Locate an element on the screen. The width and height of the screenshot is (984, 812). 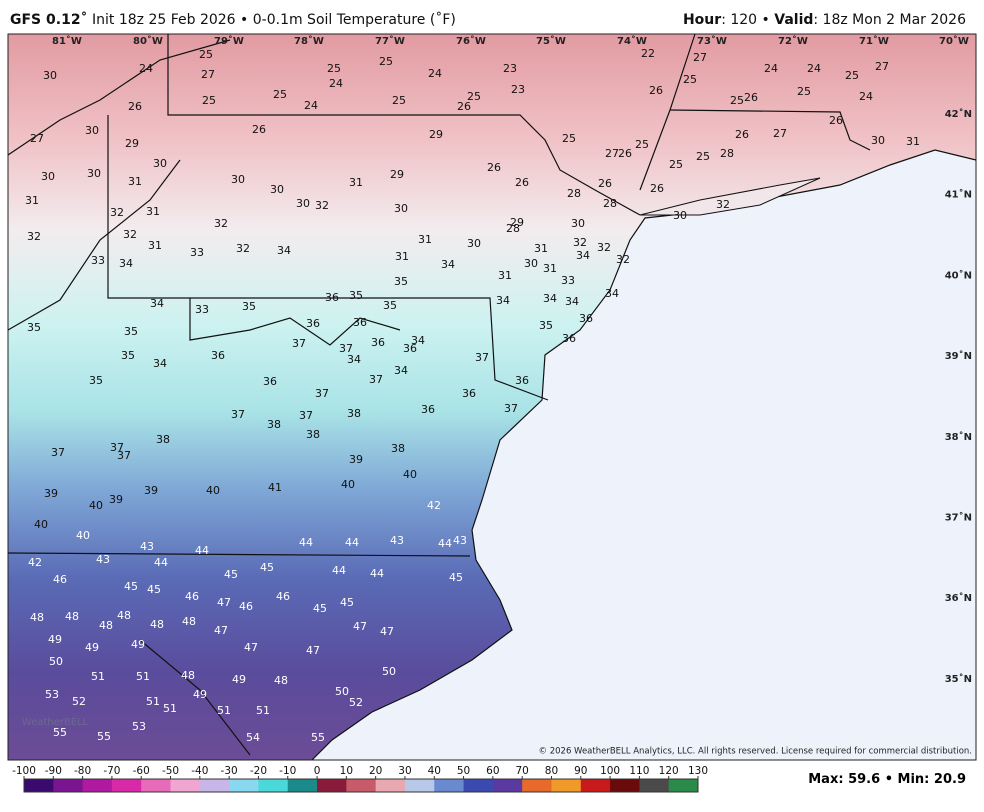
map-value: 28 is located at coordinates (513, 228).